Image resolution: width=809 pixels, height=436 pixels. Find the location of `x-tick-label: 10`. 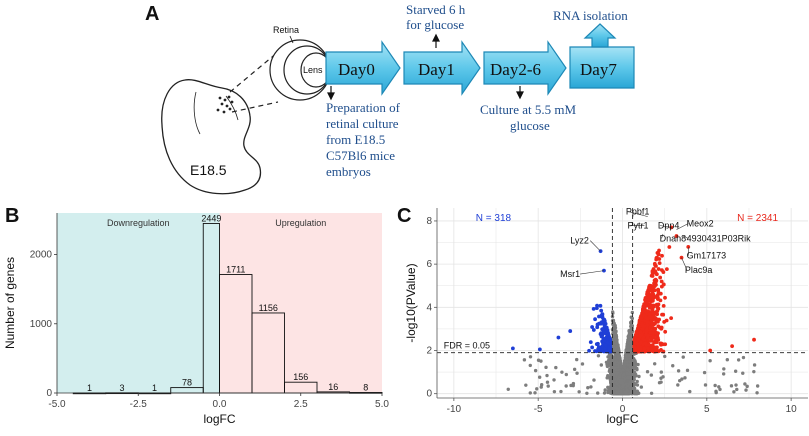

x-tick-label: 10 is located at coordinates (792, 409).